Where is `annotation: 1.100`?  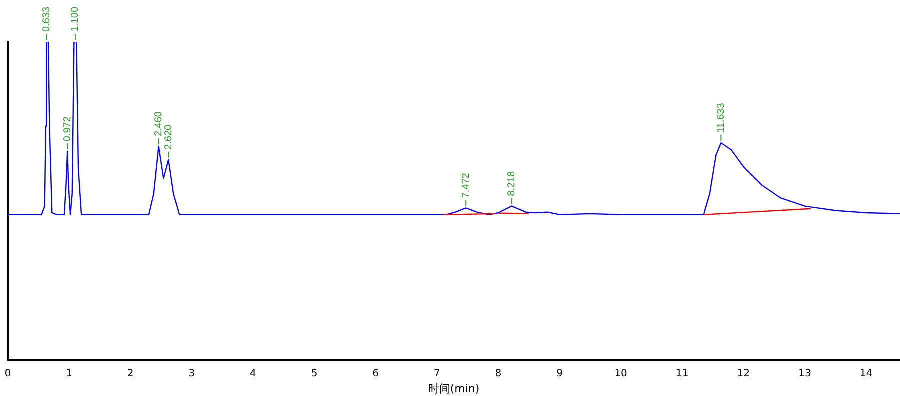
annotation: 1.100 is located at coordinates (76, 19).